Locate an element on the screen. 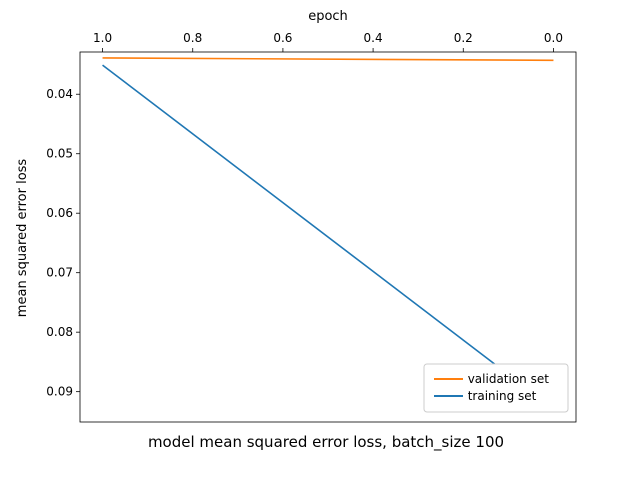 The image size is (640, 480). y-tick-label: 0.04 is located at coordinates (59, 94).